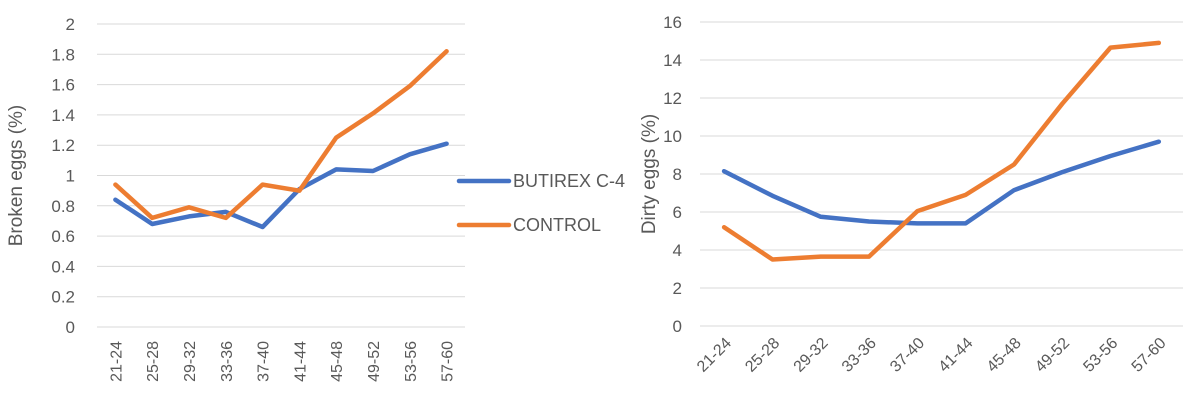 The width and height of the screenshot is (1189, 399). Describe the element at coordinates (677, 174) in the screenshot. I see `y-tick-label: 8` at that location.